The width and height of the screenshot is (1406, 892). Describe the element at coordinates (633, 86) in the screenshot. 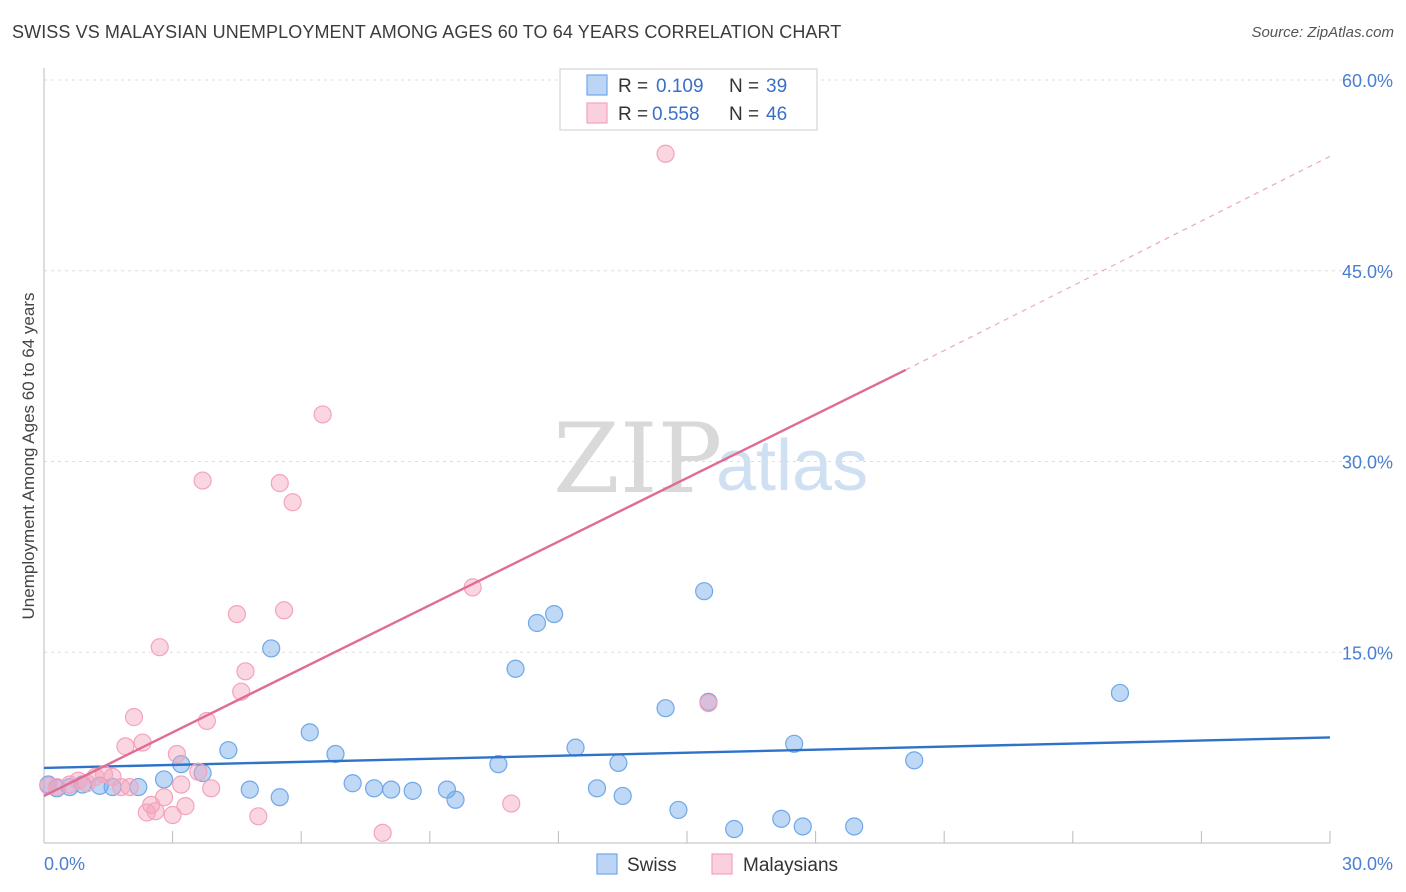

I see `legend-r-label-swiss: R =` at that location.